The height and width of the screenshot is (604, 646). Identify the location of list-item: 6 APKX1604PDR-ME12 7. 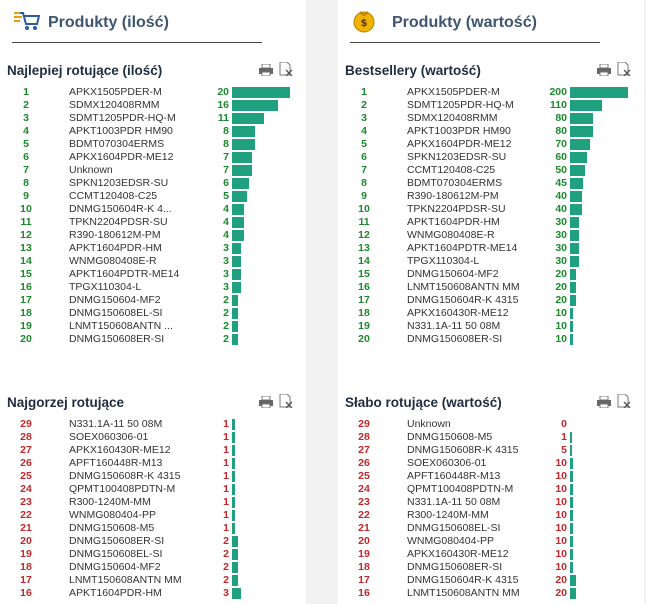
(152, 157).